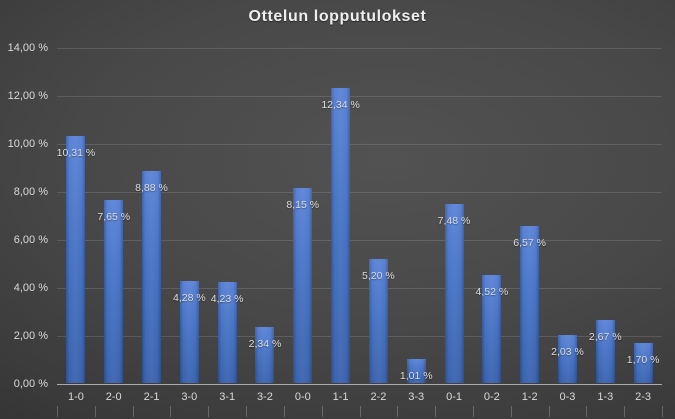 The width and height of the screenshot is (675, 419). What do you see at coordinates (227, 397) in the screenshot?
I see `x-axis-tick-label: 3-1` at bounding box center [227, 397].